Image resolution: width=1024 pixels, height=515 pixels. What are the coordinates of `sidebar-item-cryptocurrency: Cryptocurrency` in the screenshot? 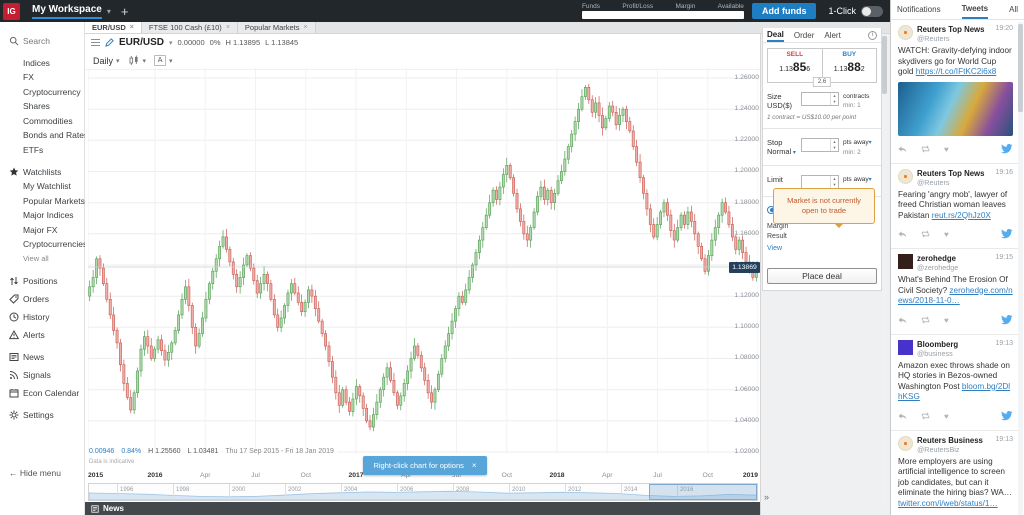 It's located at (46, 92).